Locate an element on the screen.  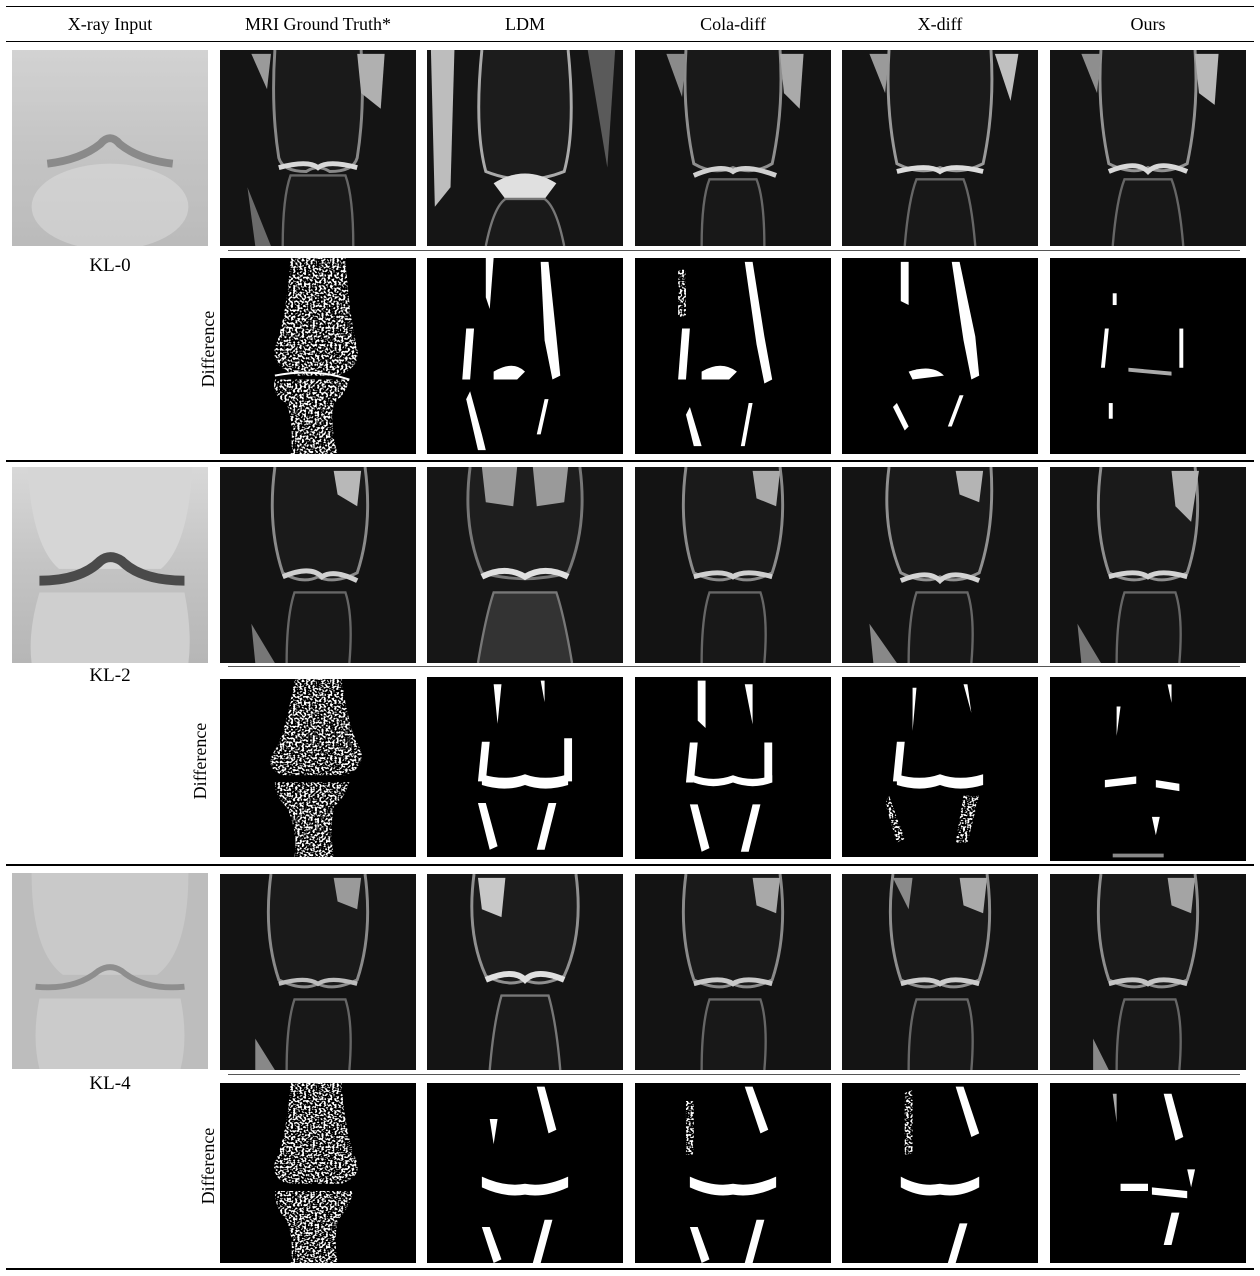
column-header-ldm: LDM is located at coordinates (525, 24).